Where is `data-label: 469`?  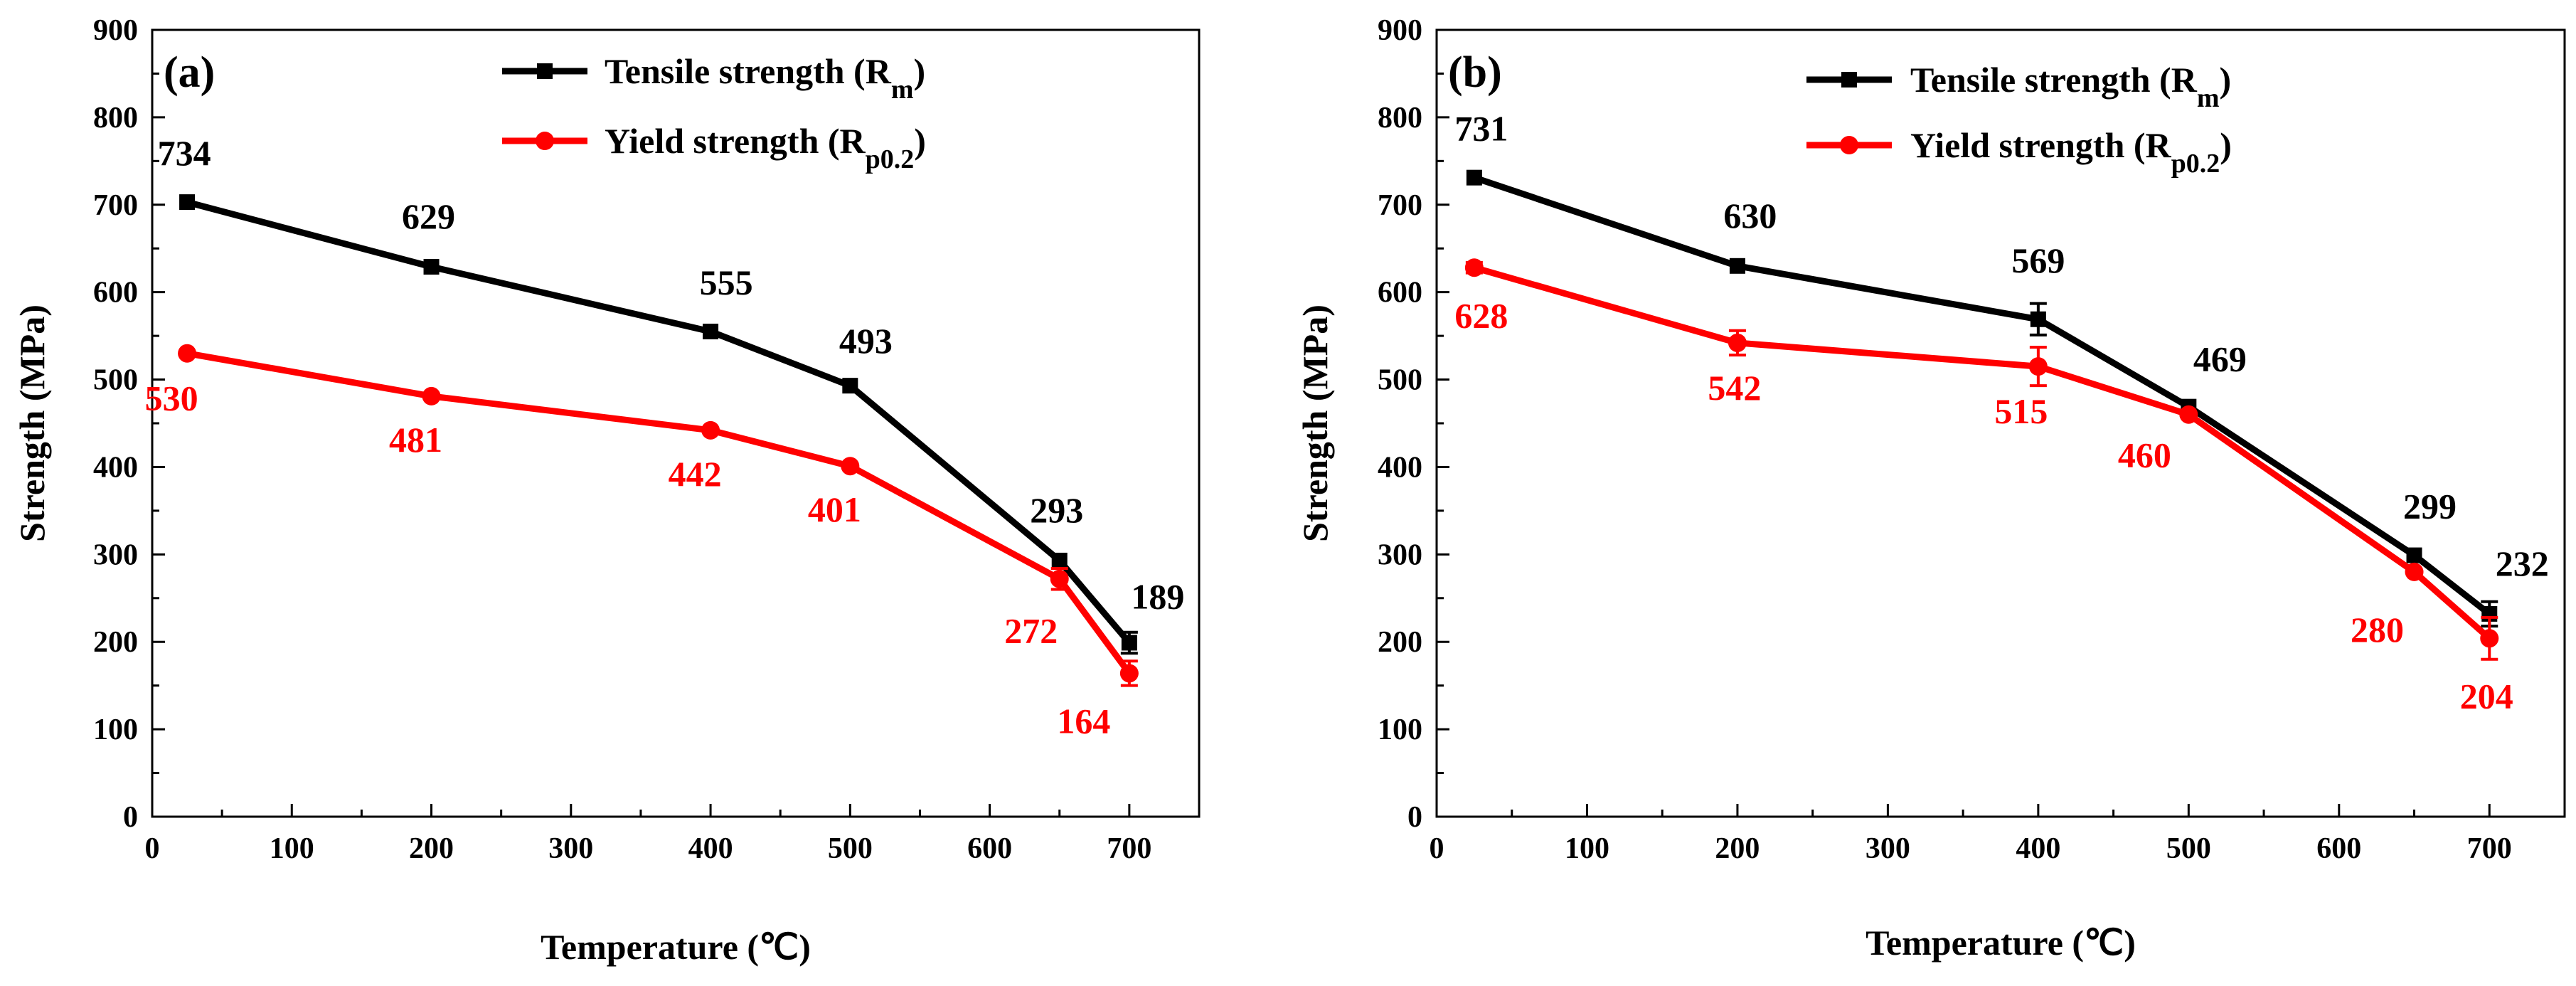
data-label: 469 is located at coordinates (2220, 359).